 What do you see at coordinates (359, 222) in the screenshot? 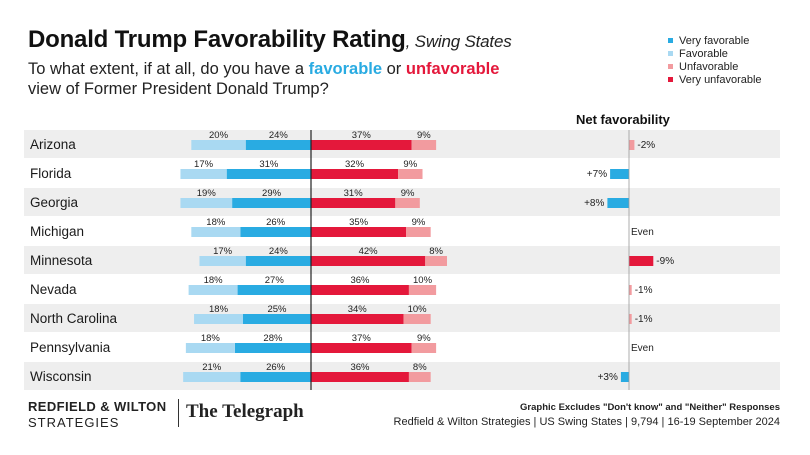
I see `value-label-very-unfavorable: 35%` at bounding box center [359, 222].